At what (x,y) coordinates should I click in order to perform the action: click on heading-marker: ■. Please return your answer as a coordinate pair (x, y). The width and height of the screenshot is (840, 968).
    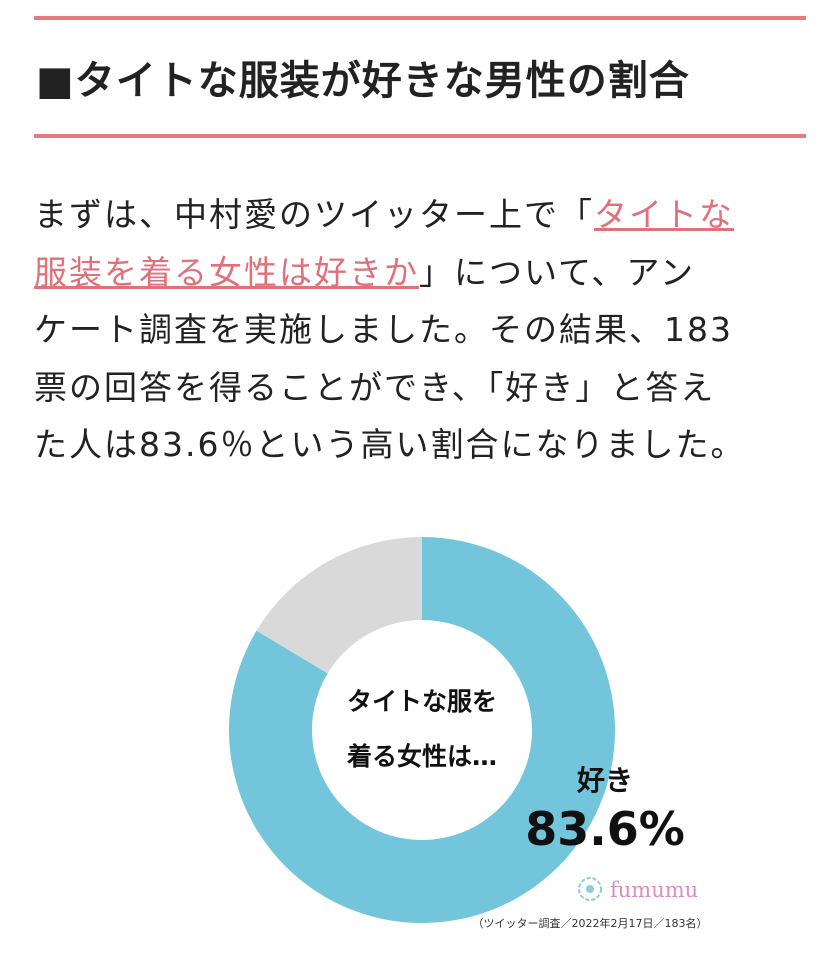
    Looking at the image, I should click on (55, 81).